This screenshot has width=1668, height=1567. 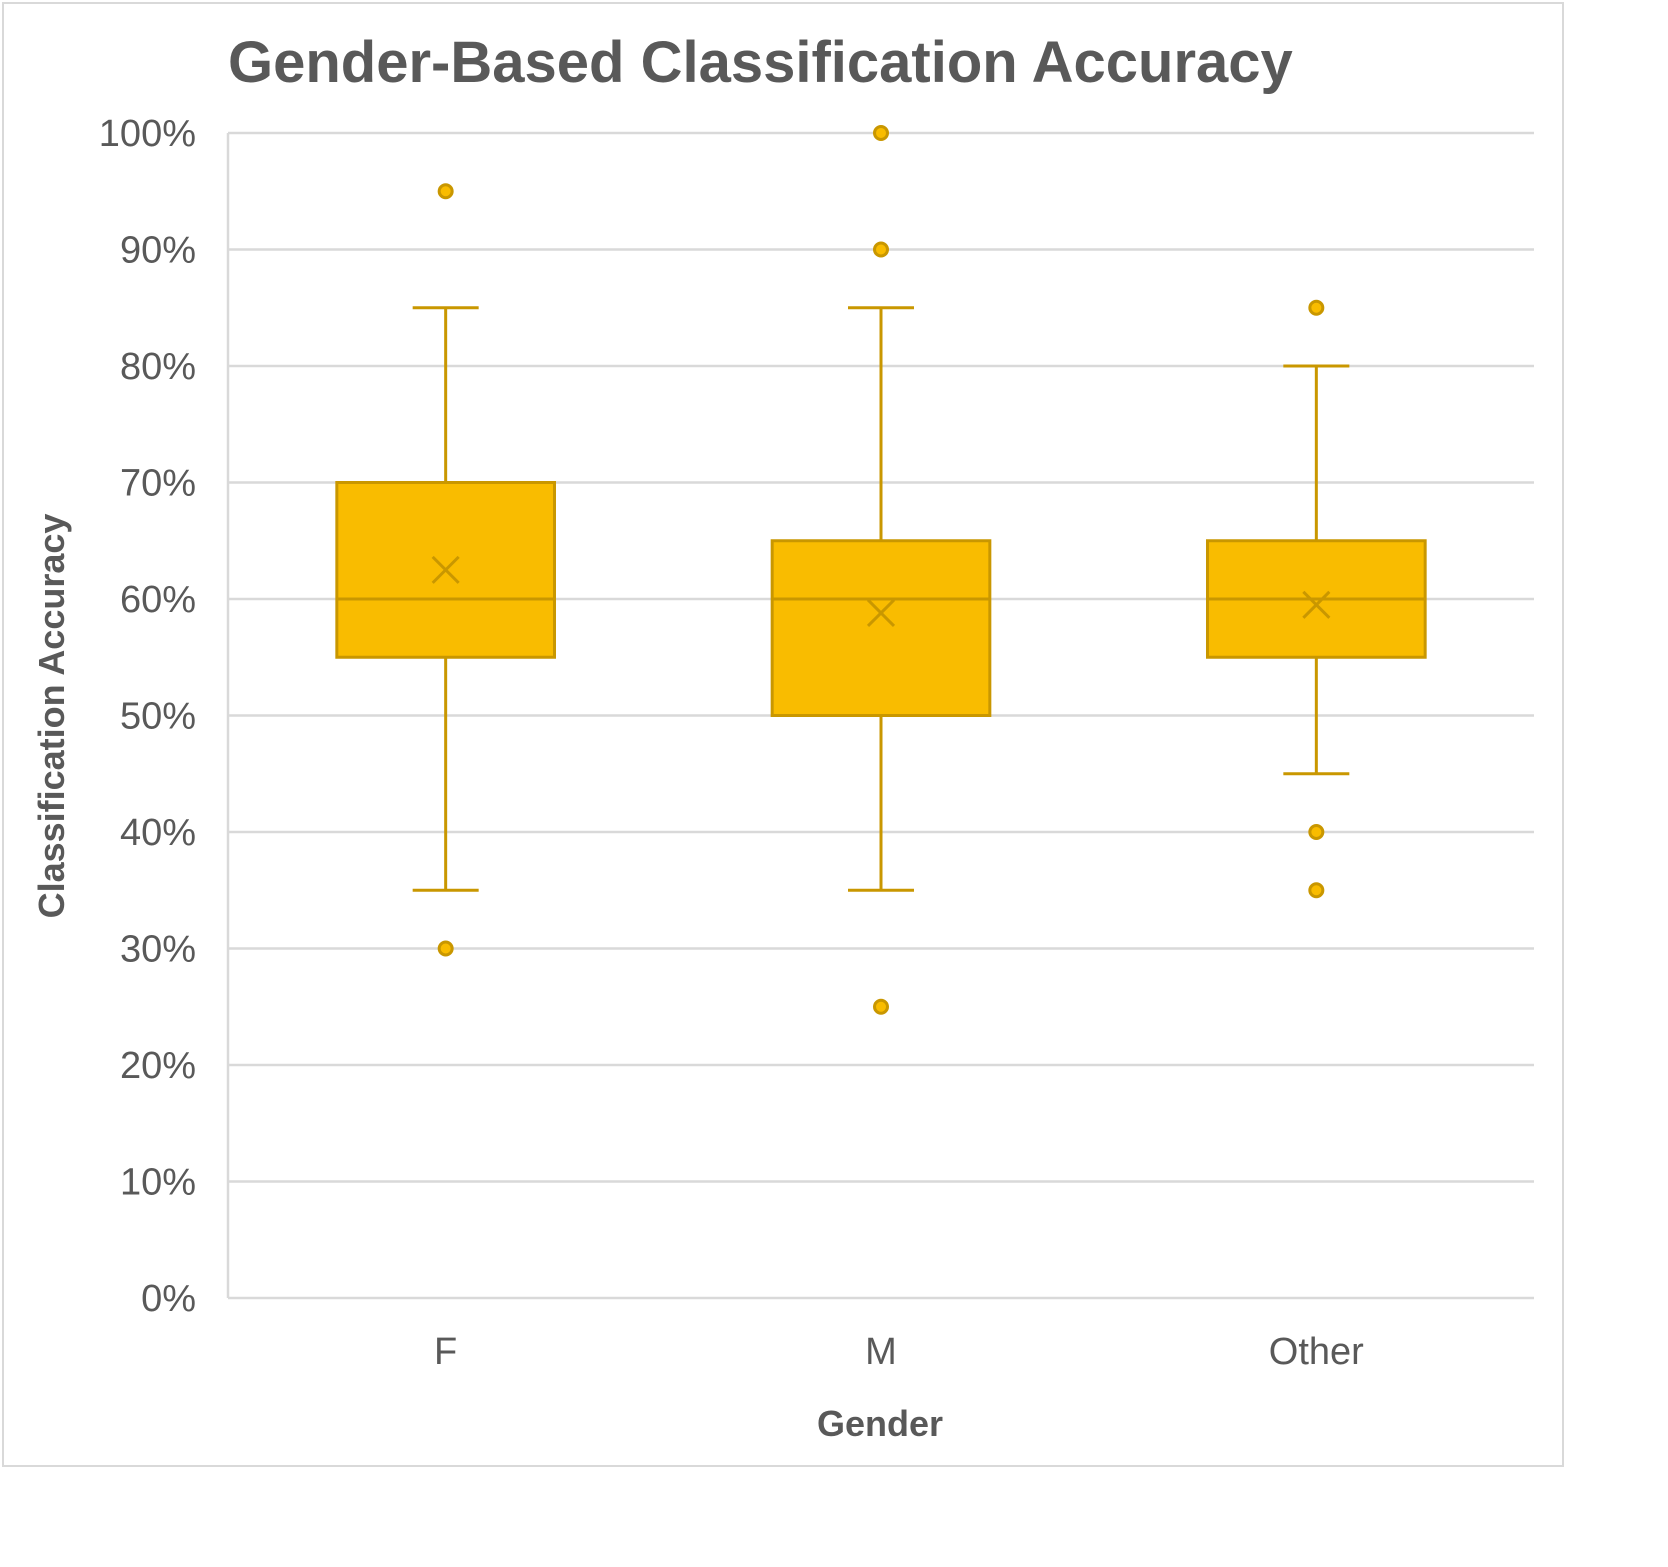 I want to click on y-tick-label: 40%, so click(x=158, y=833).